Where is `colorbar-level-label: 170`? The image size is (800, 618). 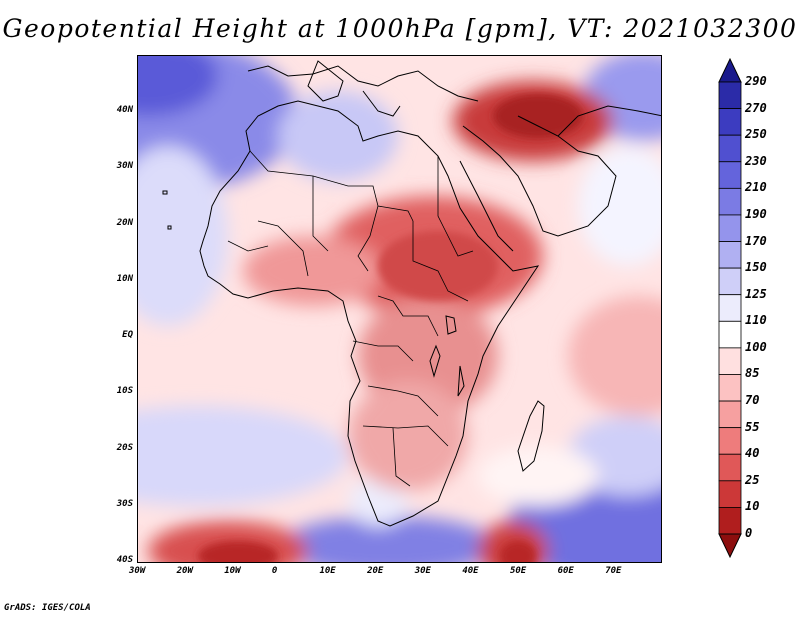
colorbar-level-label: 170 is located at coordinates (756, 240).